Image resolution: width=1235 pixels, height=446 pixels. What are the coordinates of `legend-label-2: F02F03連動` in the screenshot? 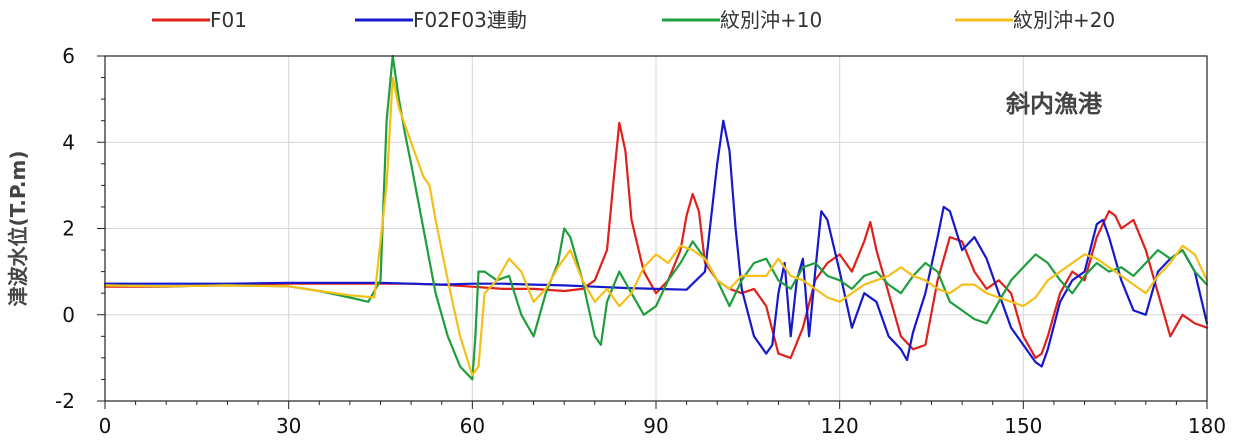 It's located at (470, 20).